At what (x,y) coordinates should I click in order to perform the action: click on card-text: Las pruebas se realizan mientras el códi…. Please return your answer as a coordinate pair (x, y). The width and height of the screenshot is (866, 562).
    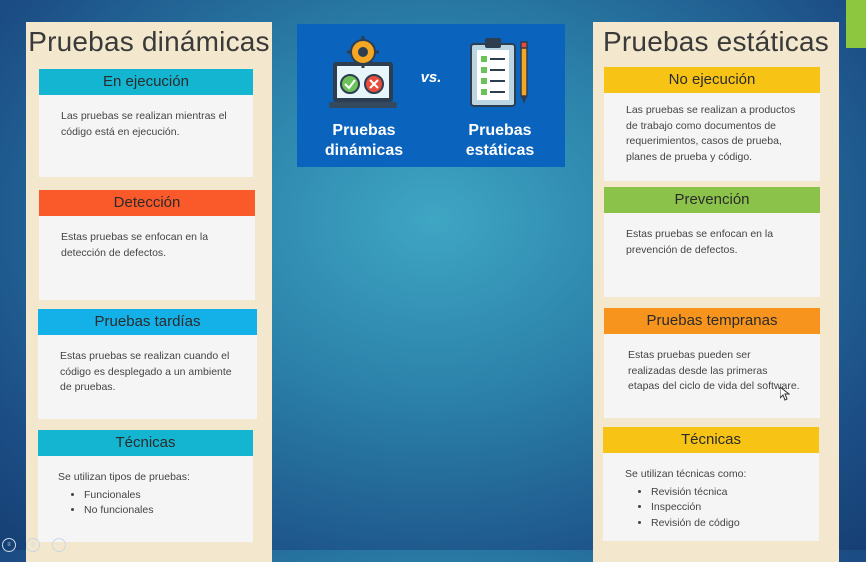
    Looking at the image, I should click on (144, 124).